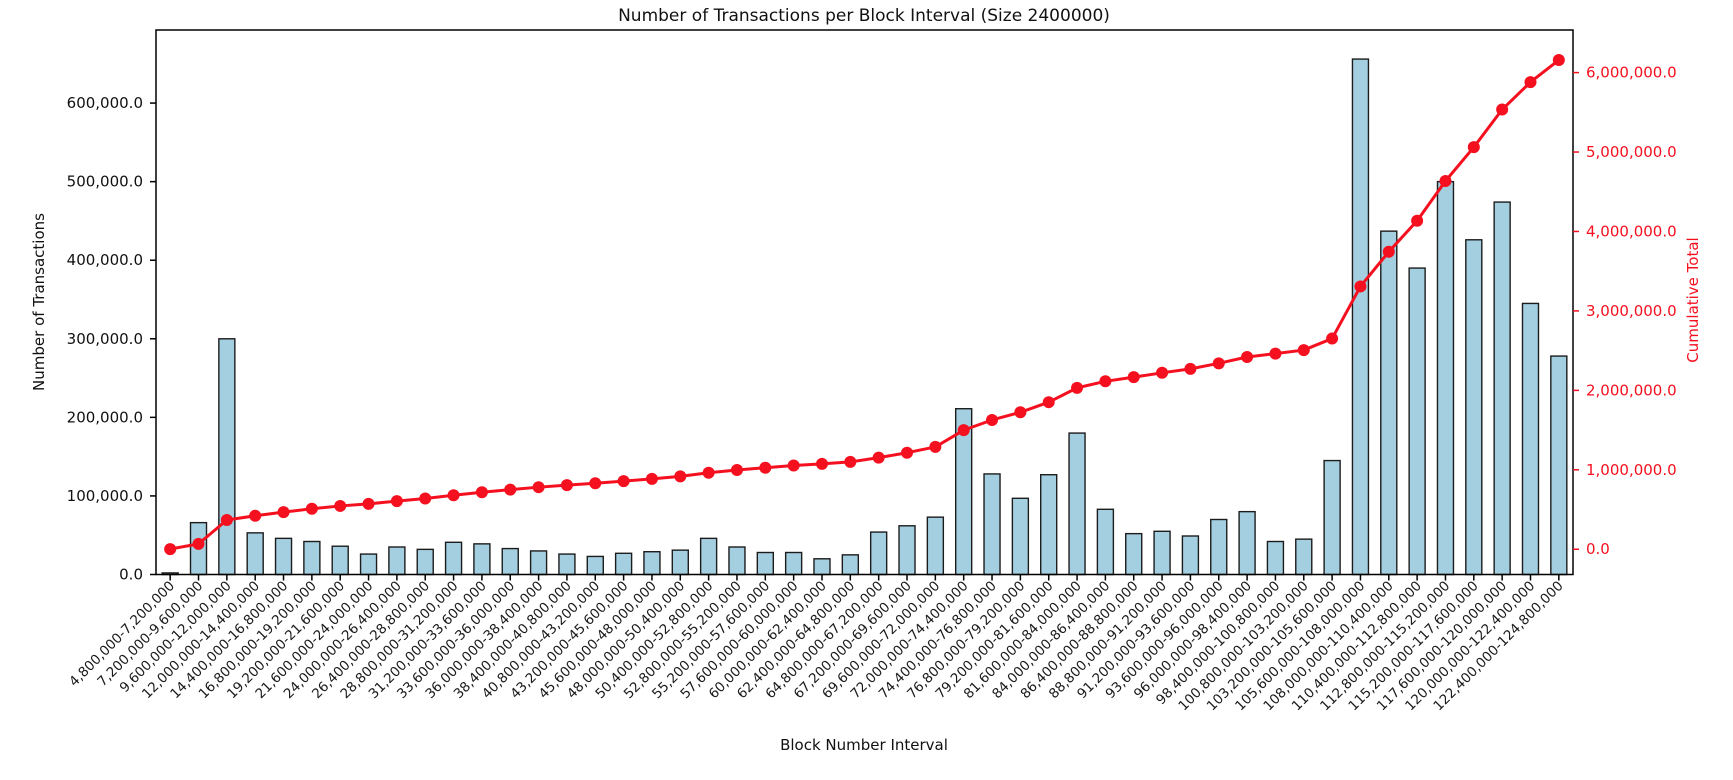 This screenshot has width=1733, height=780. What do you see at coordinates (39, 302) in the screenshot?
I see `left-y-axis-title: Number of Transactions` at bounding box center [39, 302].